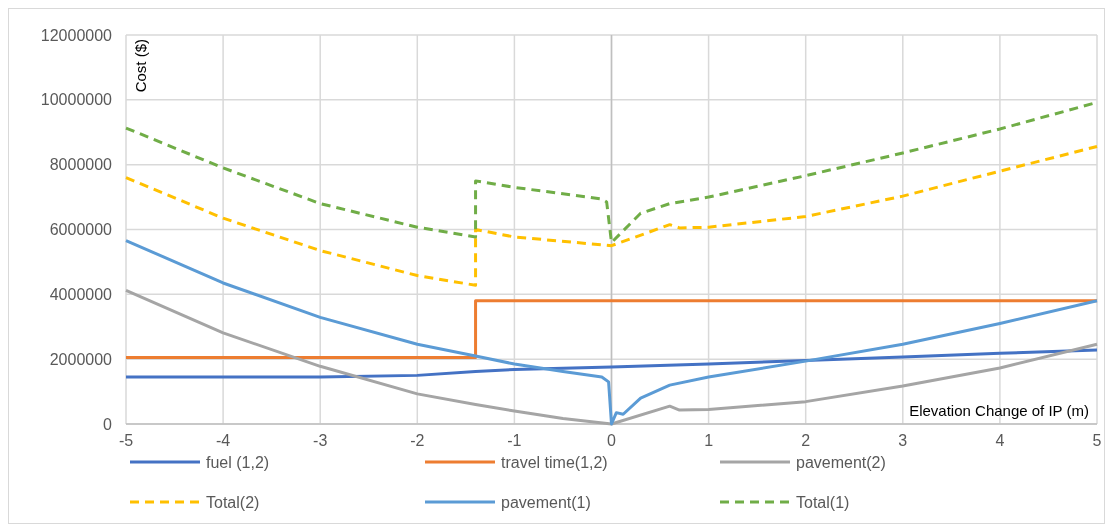 This screenshot has width=1113, height=532. What do you see at coordinates (514, 440) in the screenshot?
I see `x-tick-label: -1` at bounding box center [514, 440].